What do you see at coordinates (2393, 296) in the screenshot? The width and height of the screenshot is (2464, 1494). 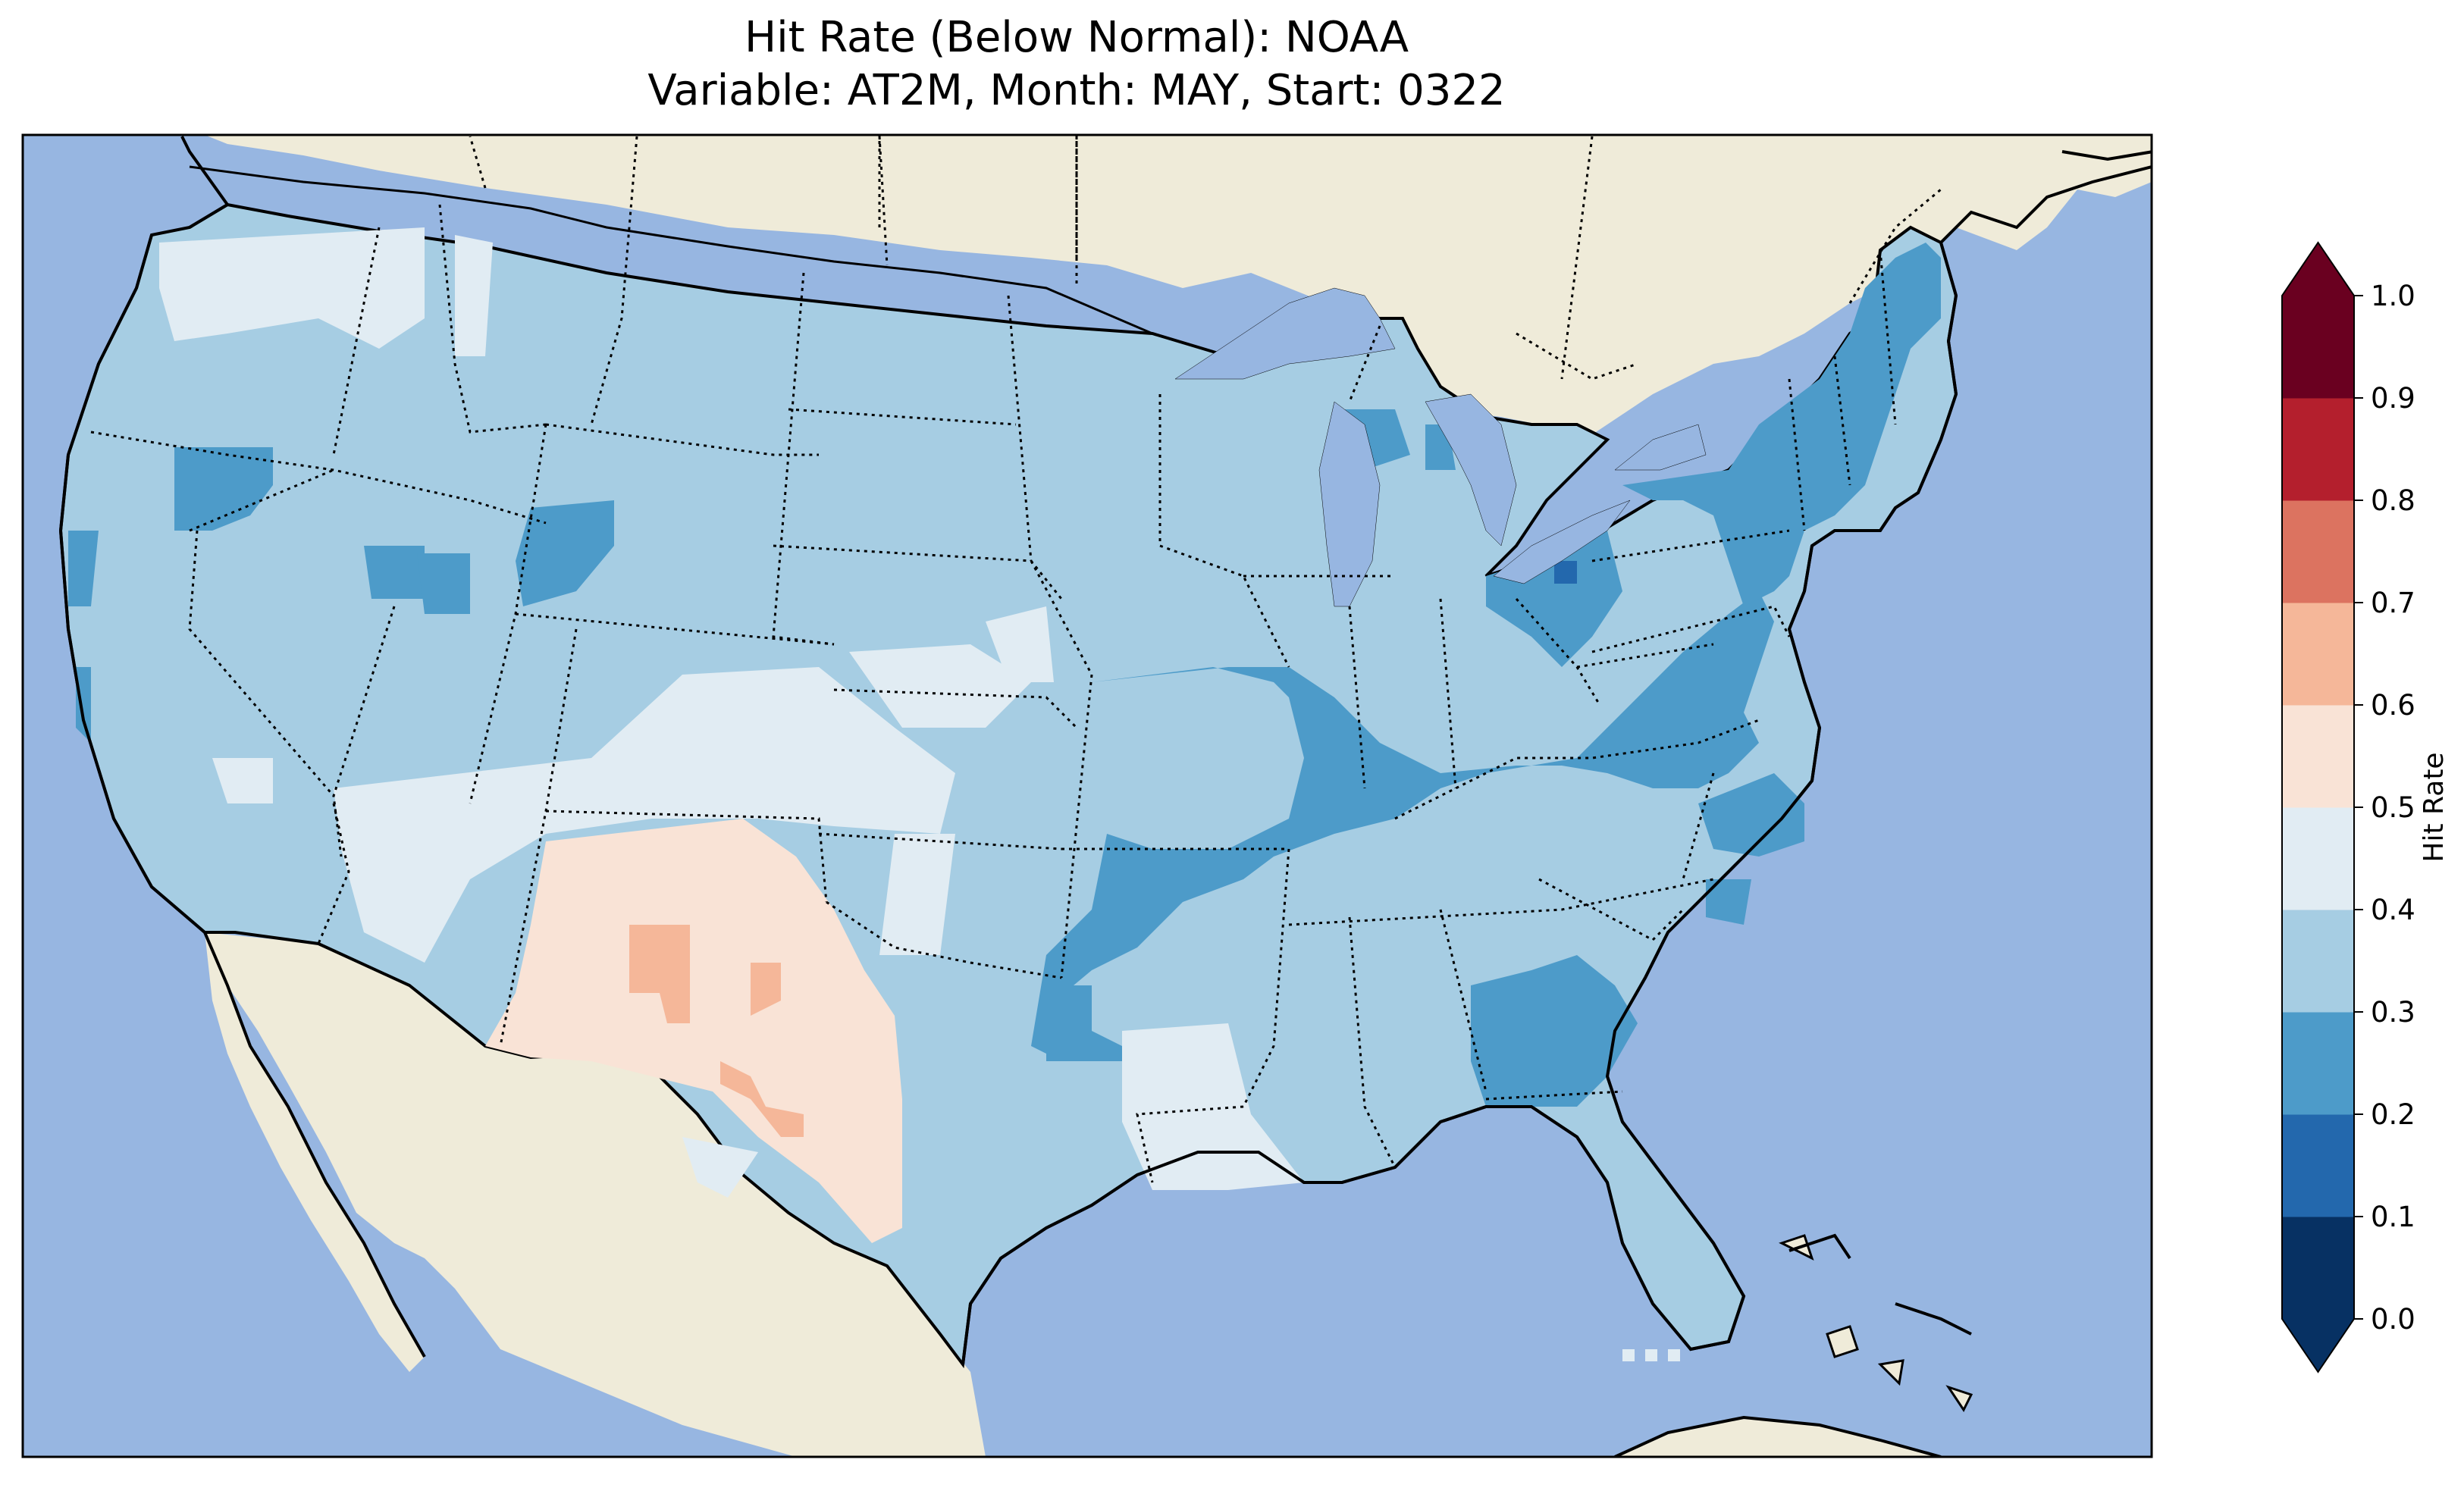 I see `colorbar-tick-label: 1.0` at bounding box center [2393, 296].